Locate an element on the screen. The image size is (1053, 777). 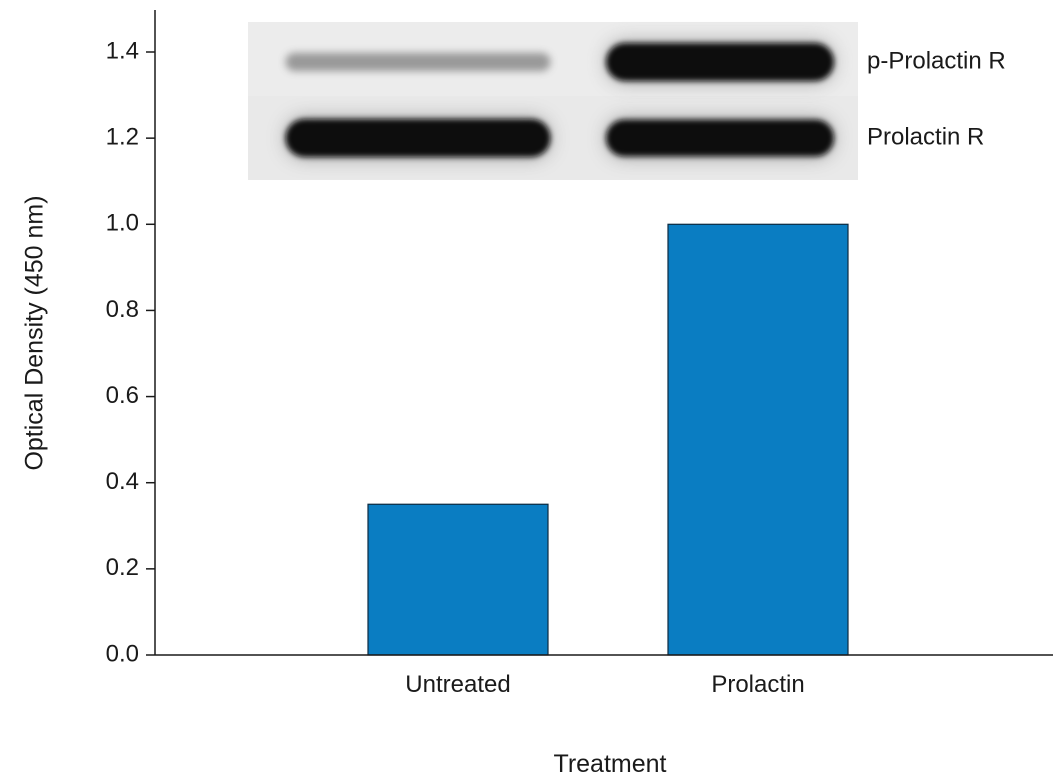
y-tick-label-5: 1.0 is located at coordinates (122, 223).